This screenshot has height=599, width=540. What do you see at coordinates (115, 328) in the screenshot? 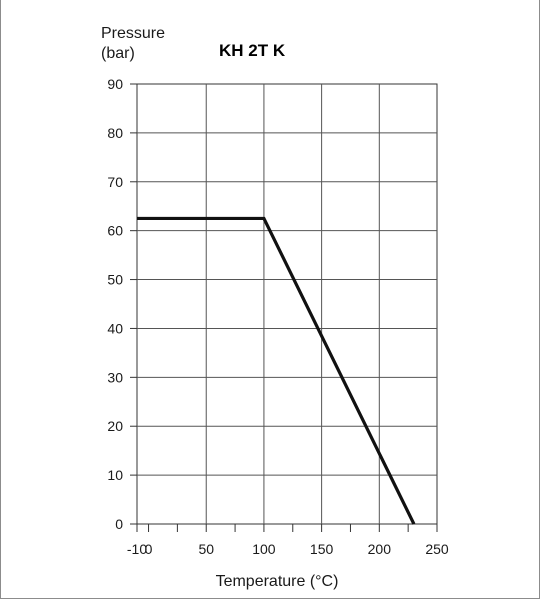
I see `y-tick-label: 40` at bounding box center [115, 328].